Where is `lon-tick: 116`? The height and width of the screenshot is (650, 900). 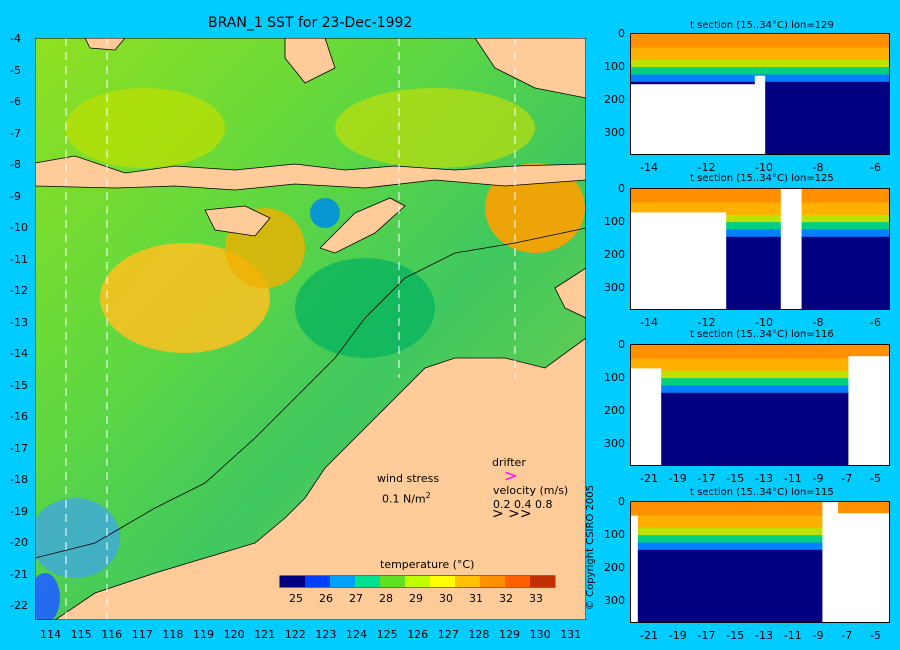 lon-tick: 116 is located at coordinates (112, 634).